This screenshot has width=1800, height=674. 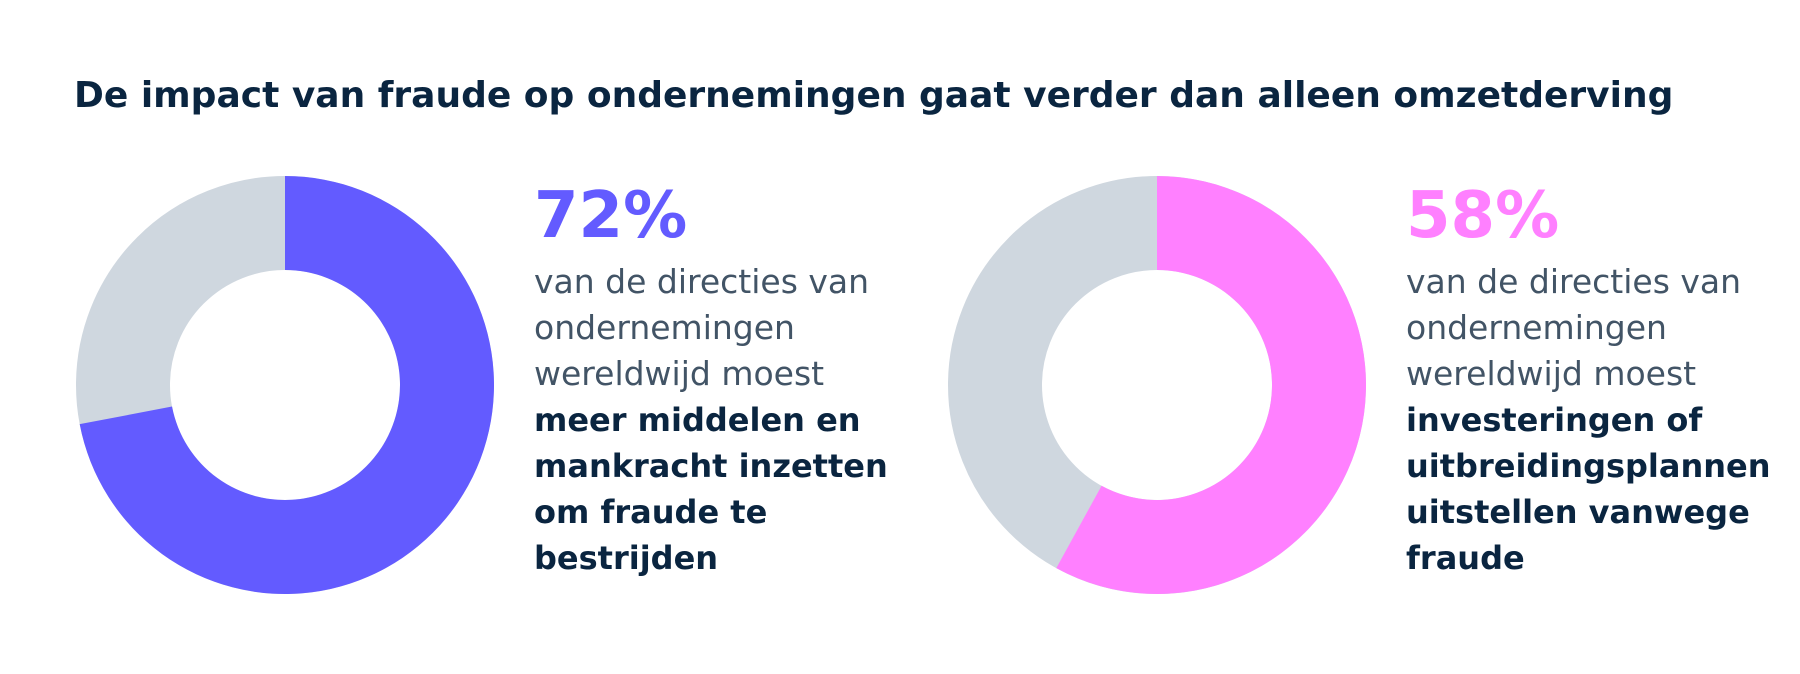 What do you see at coordinates (711, 466) in the screenshot?
I see `highlight-line: mankracht inzetten` at bounding box center [711, 466].